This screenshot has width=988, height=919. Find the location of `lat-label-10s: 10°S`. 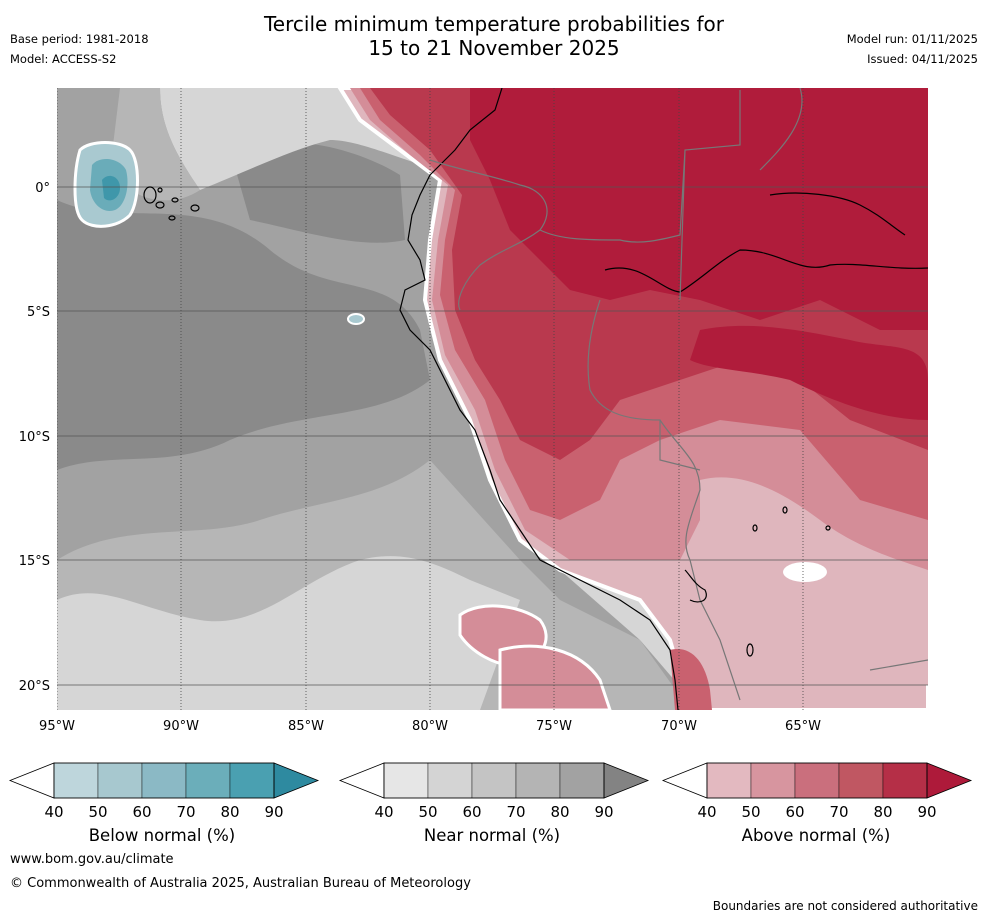

lat-label-10s: 10°S is located at coordinates (34, 437).